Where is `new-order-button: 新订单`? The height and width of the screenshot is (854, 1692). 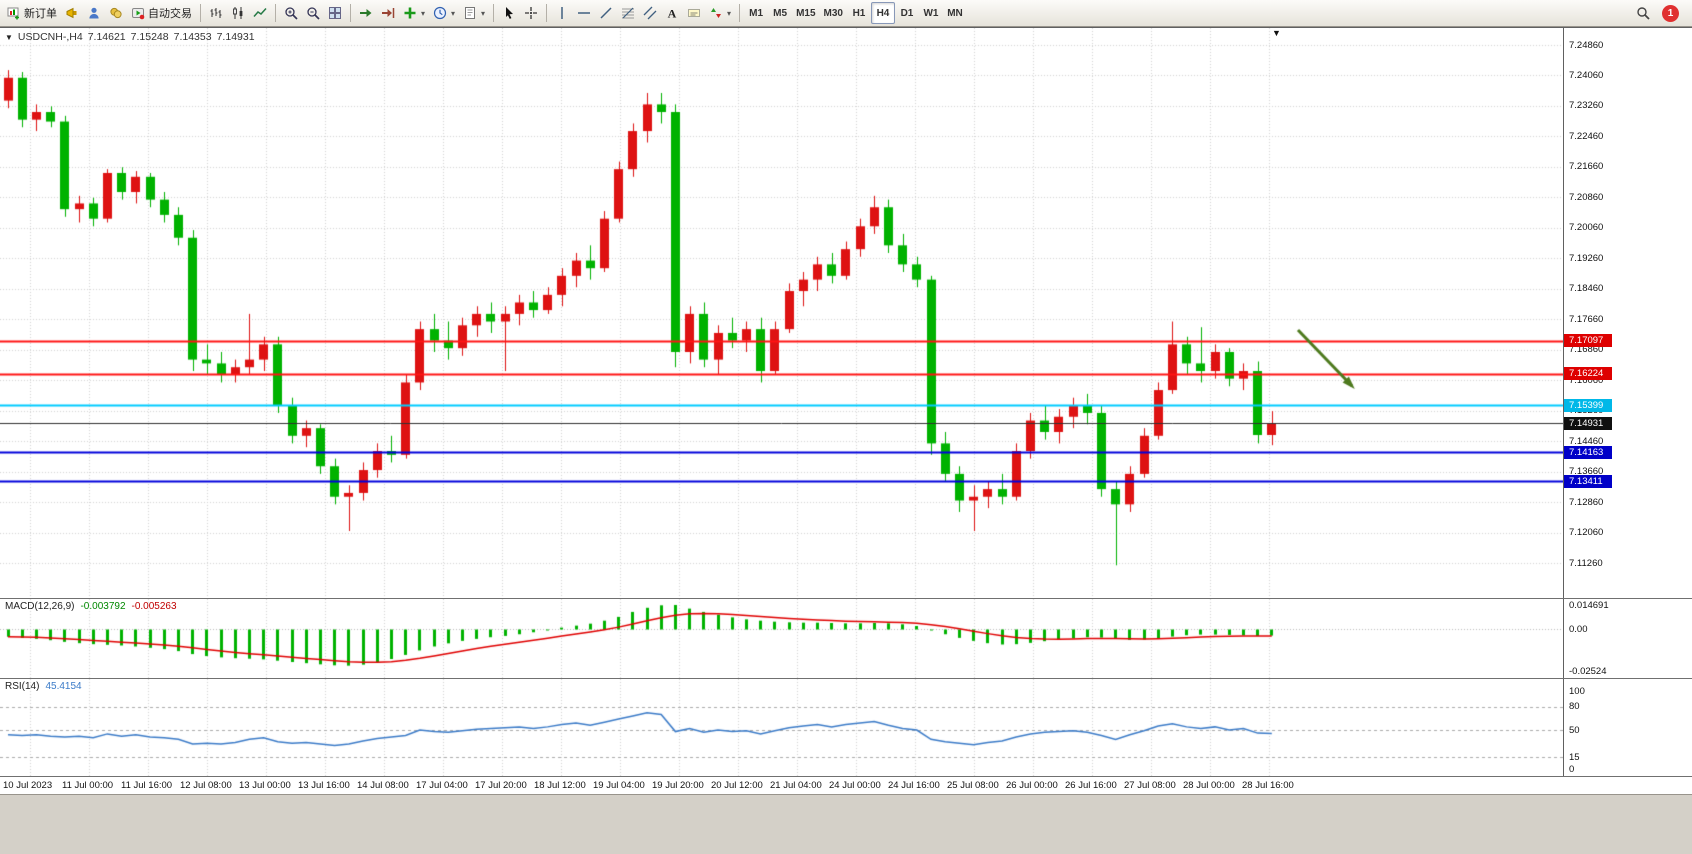
new-order-button: 新订单 is located at coordinates (32, 13).